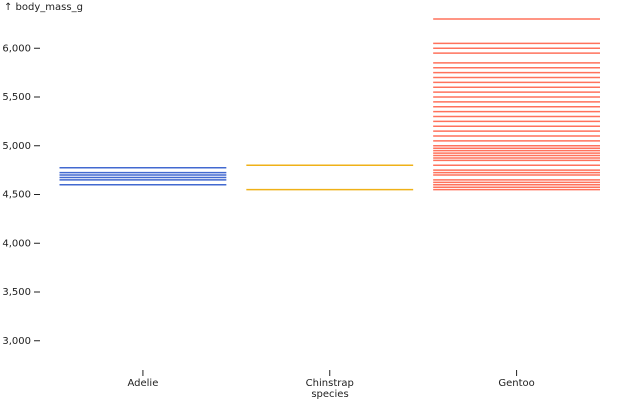 This screenshot has width=640, height=400. What do you see at coordinates (43, 7) in the screenshot?
I see `y-axis-label: ↑ body_mass_g` at bounding box center [43, 7].